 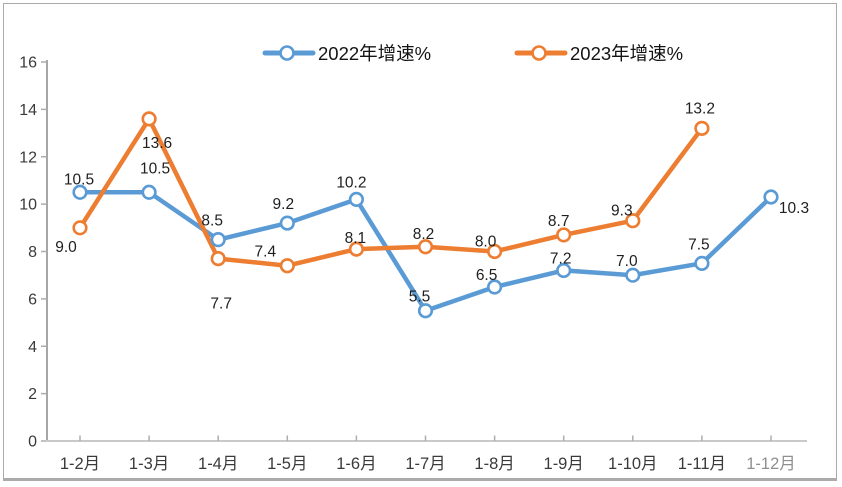 What do you see at coordinates (221, 304) in the screenshot?
I see `data-label: 7.7` at bounding box center [221, 304].